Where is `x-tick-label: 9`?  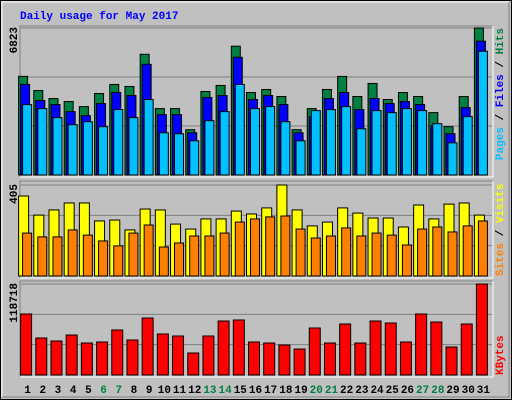
x-tick-label: 9 is located at coordinates (149, 391).